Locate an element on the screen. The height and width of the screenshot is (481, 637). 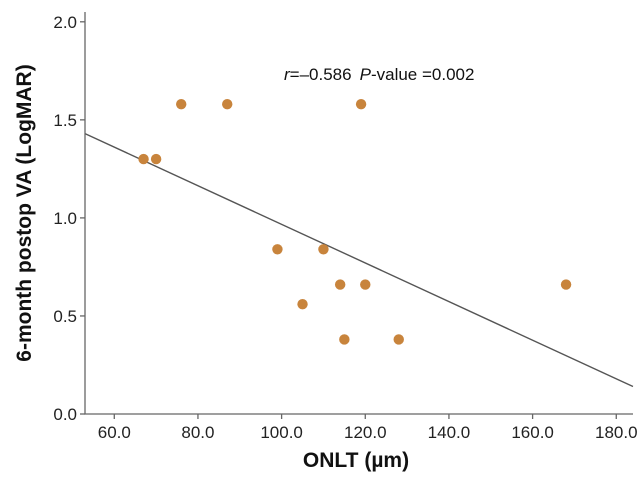
y-tick-label: 1.5 is located at coordinates (65, 120).